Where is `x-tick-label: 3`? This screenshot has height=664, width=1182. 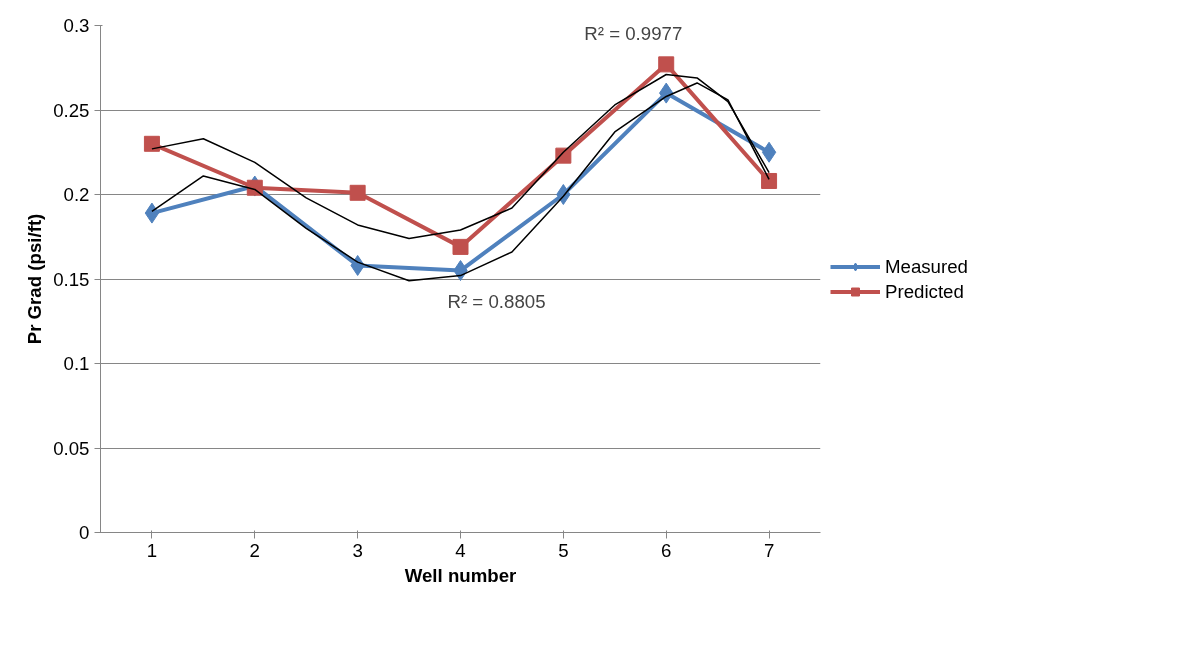 x-tick-label: 3 is located at coordinates (357, 550).